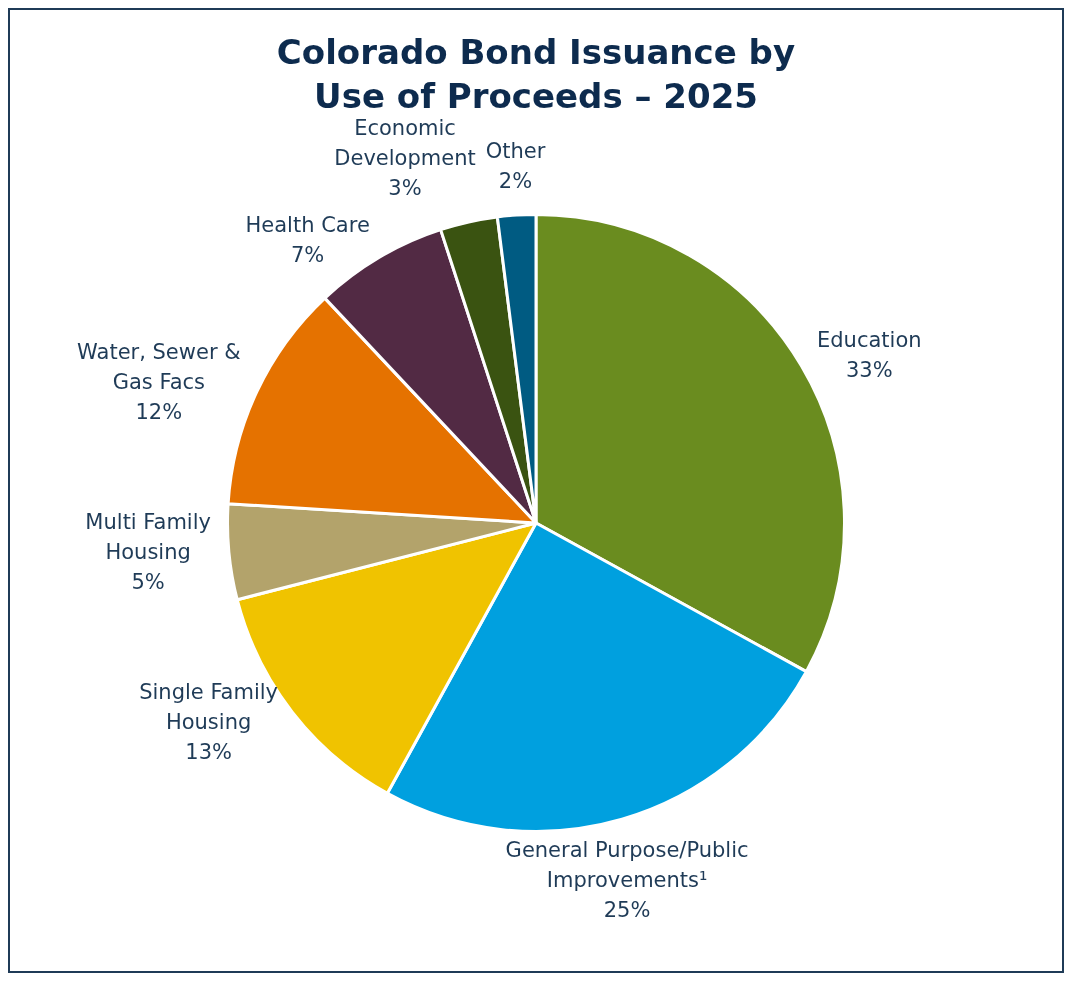 This screenshot has height=983, width=1068. I want to click on slice-label: Single Family Housing, so click(209, 706).